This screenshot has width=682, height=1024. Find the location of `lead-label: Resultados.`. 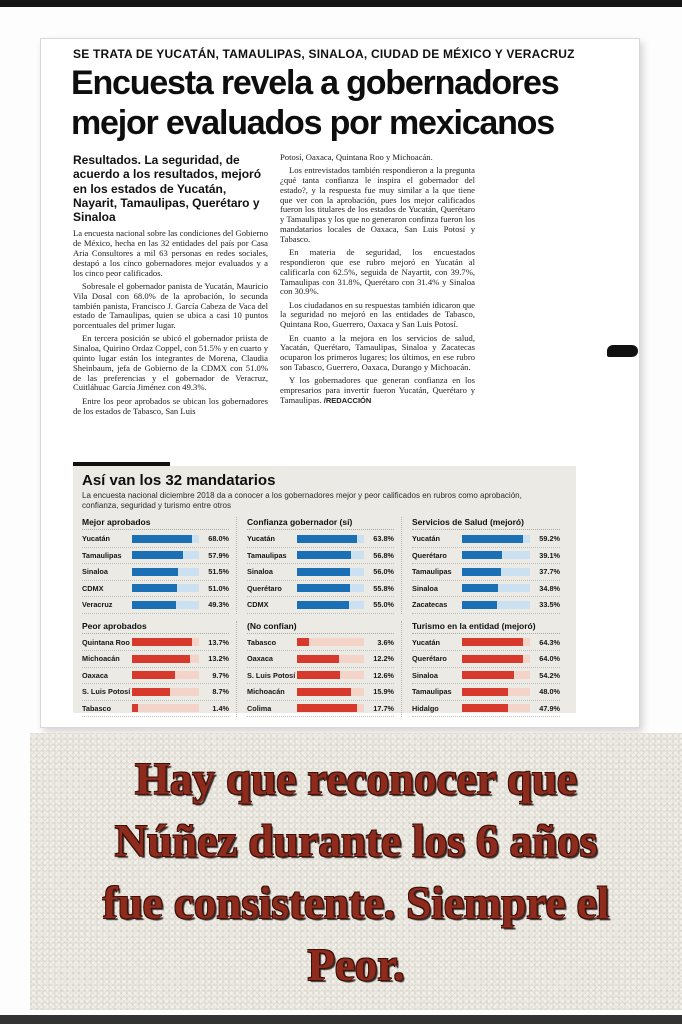

lead-label: Resultados. is located at coordinates (107, 160).